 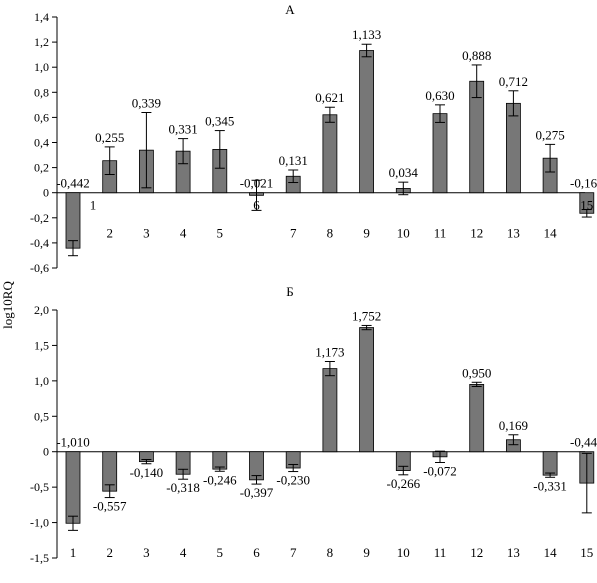 I want to click on data-label: 1,752, so click(x=366, y=315).